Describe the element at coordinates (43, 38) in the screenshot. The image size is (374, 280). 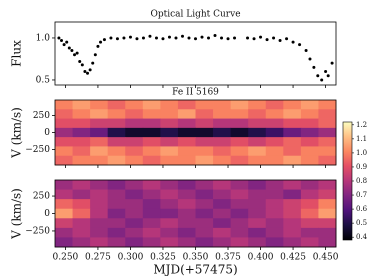
I see `y-tick-label: 1.0` at that location.